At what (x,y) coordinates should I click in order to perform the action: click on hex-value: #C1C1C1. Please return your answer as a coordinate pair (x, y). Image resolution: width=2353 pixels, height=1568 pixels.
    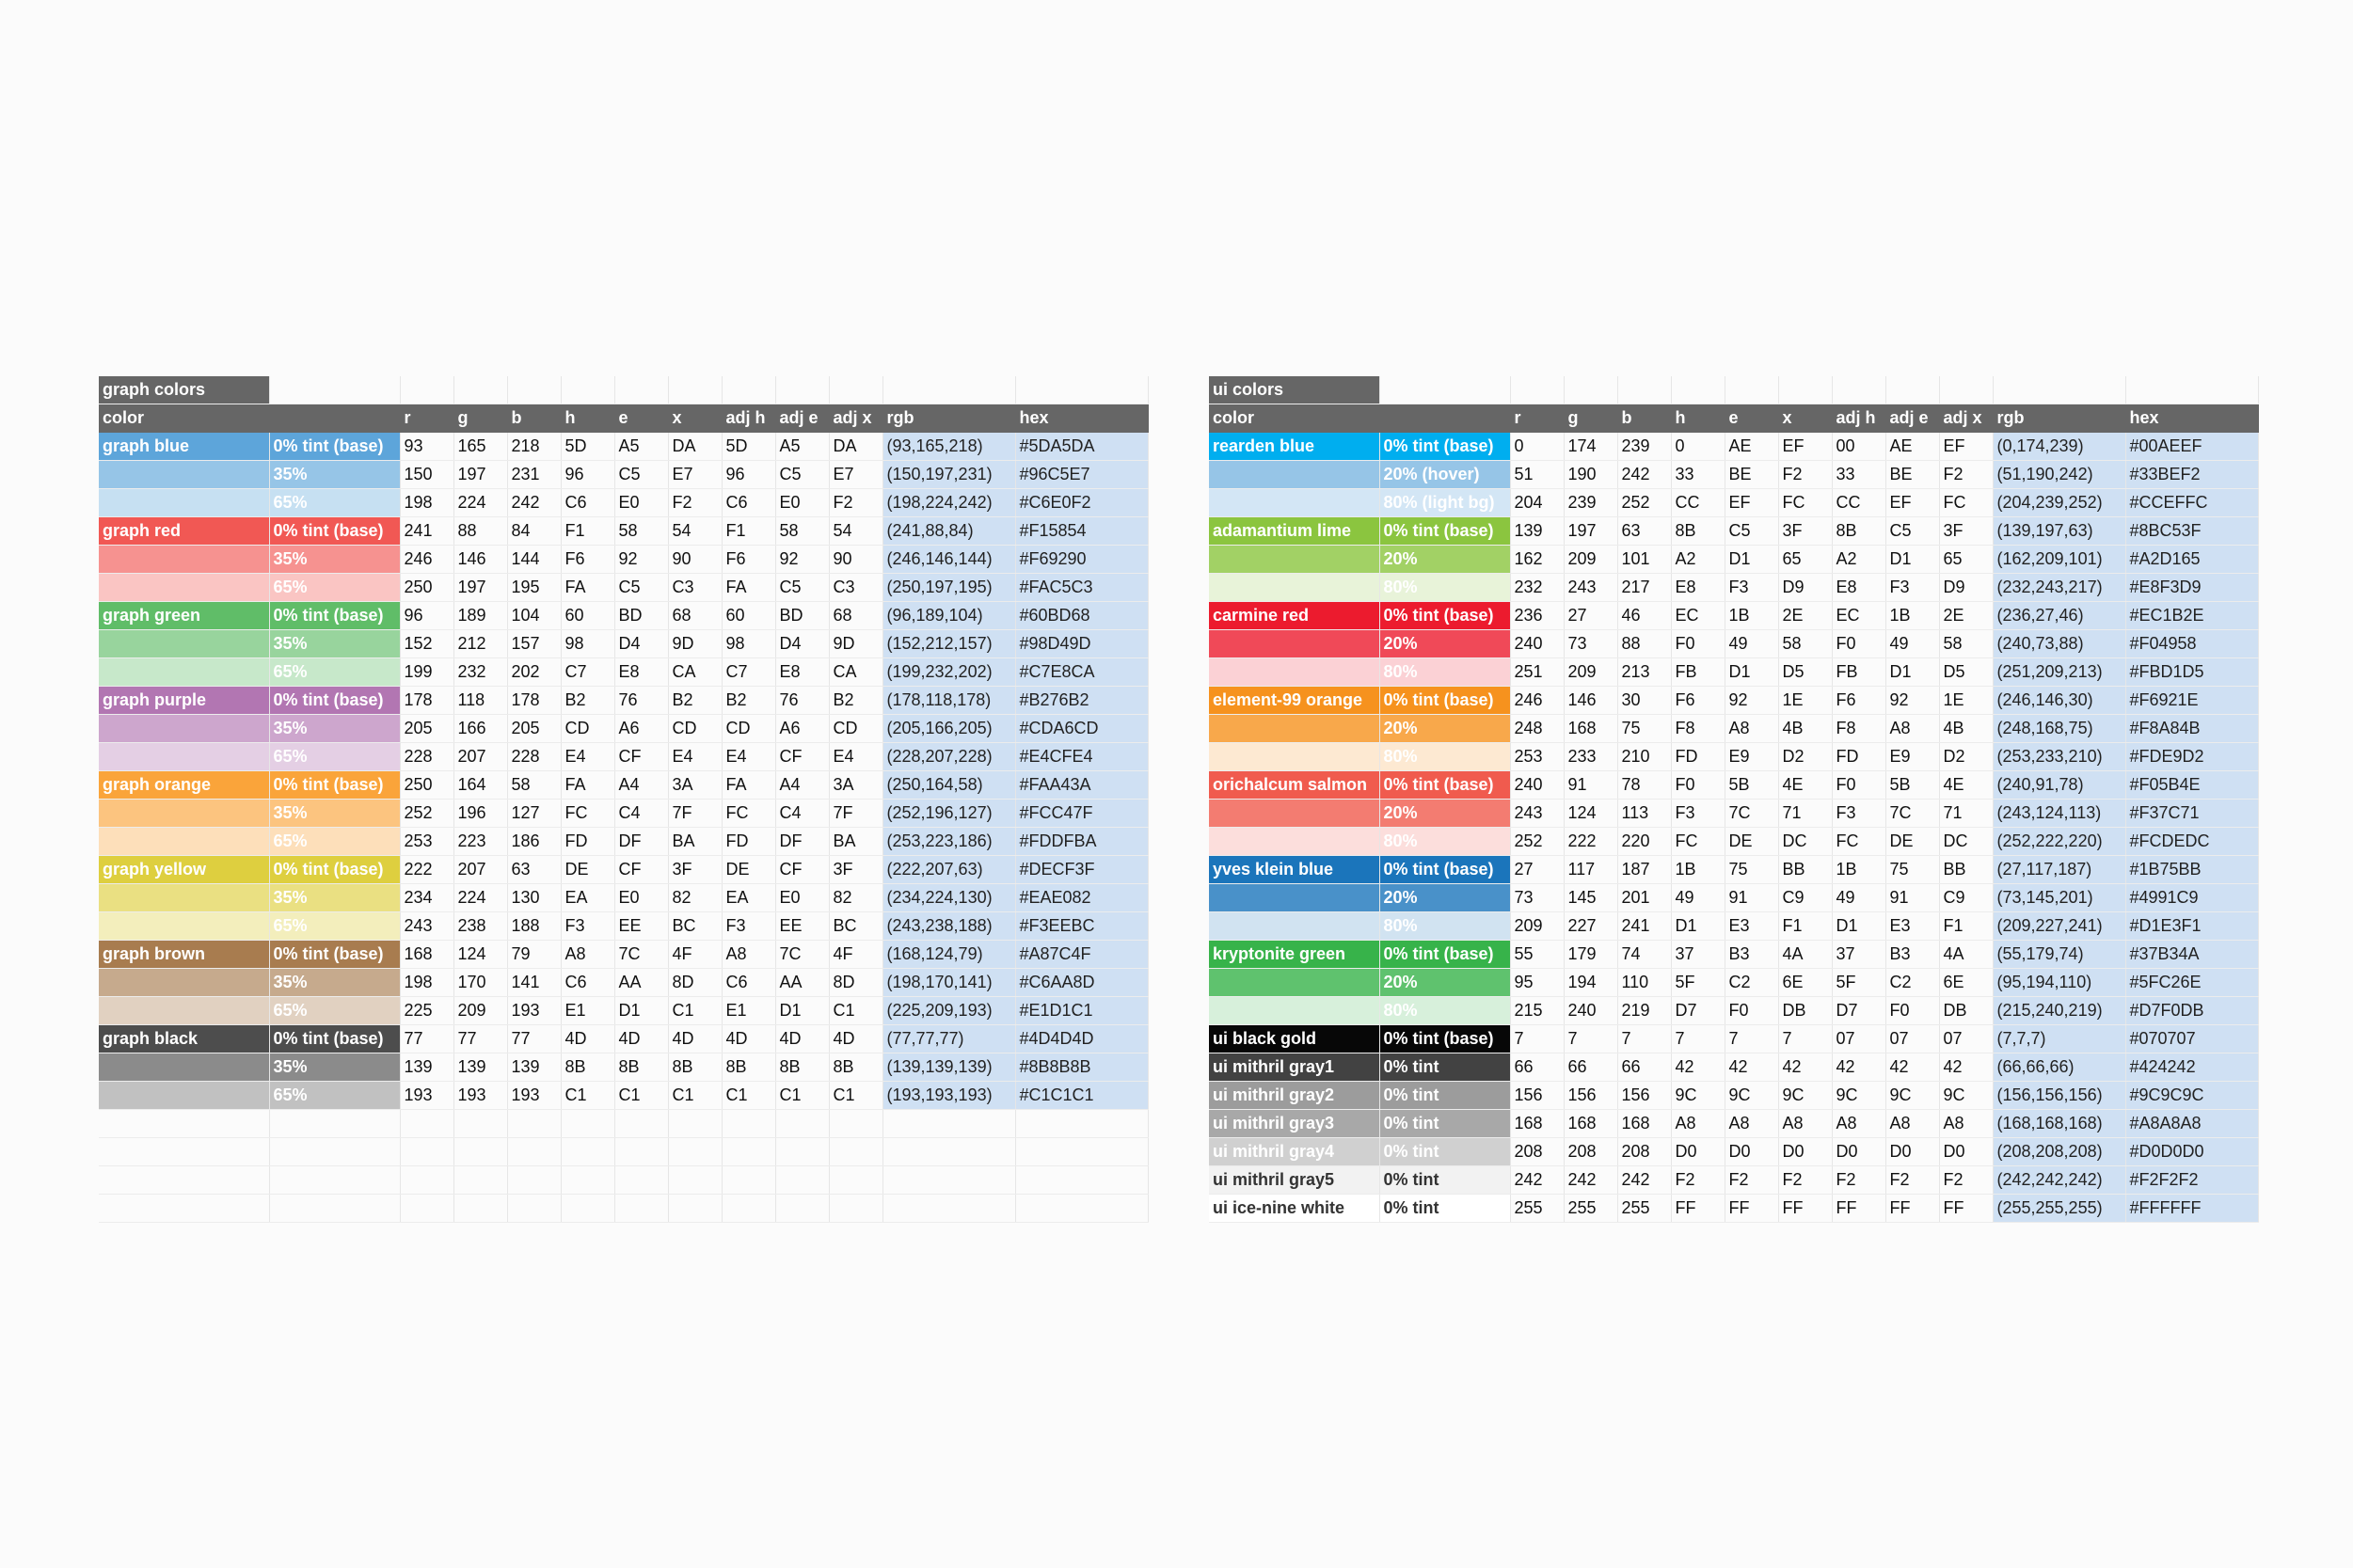
    Looking at the image, I should click on (1082, 1095).